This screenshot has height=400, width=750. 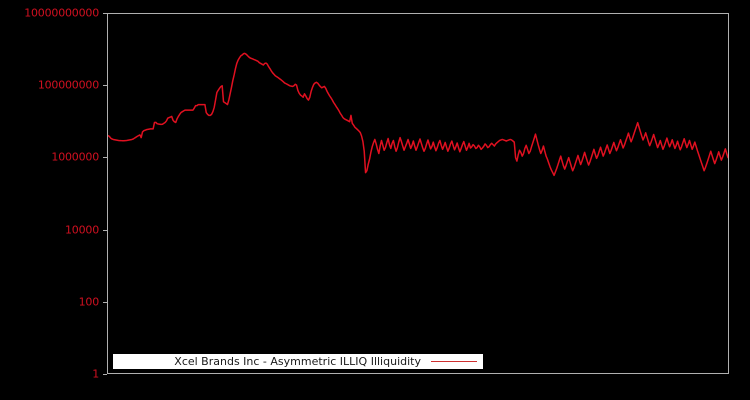 I want to click on y-tick-label: 1000000, so click(x=75, y=157).